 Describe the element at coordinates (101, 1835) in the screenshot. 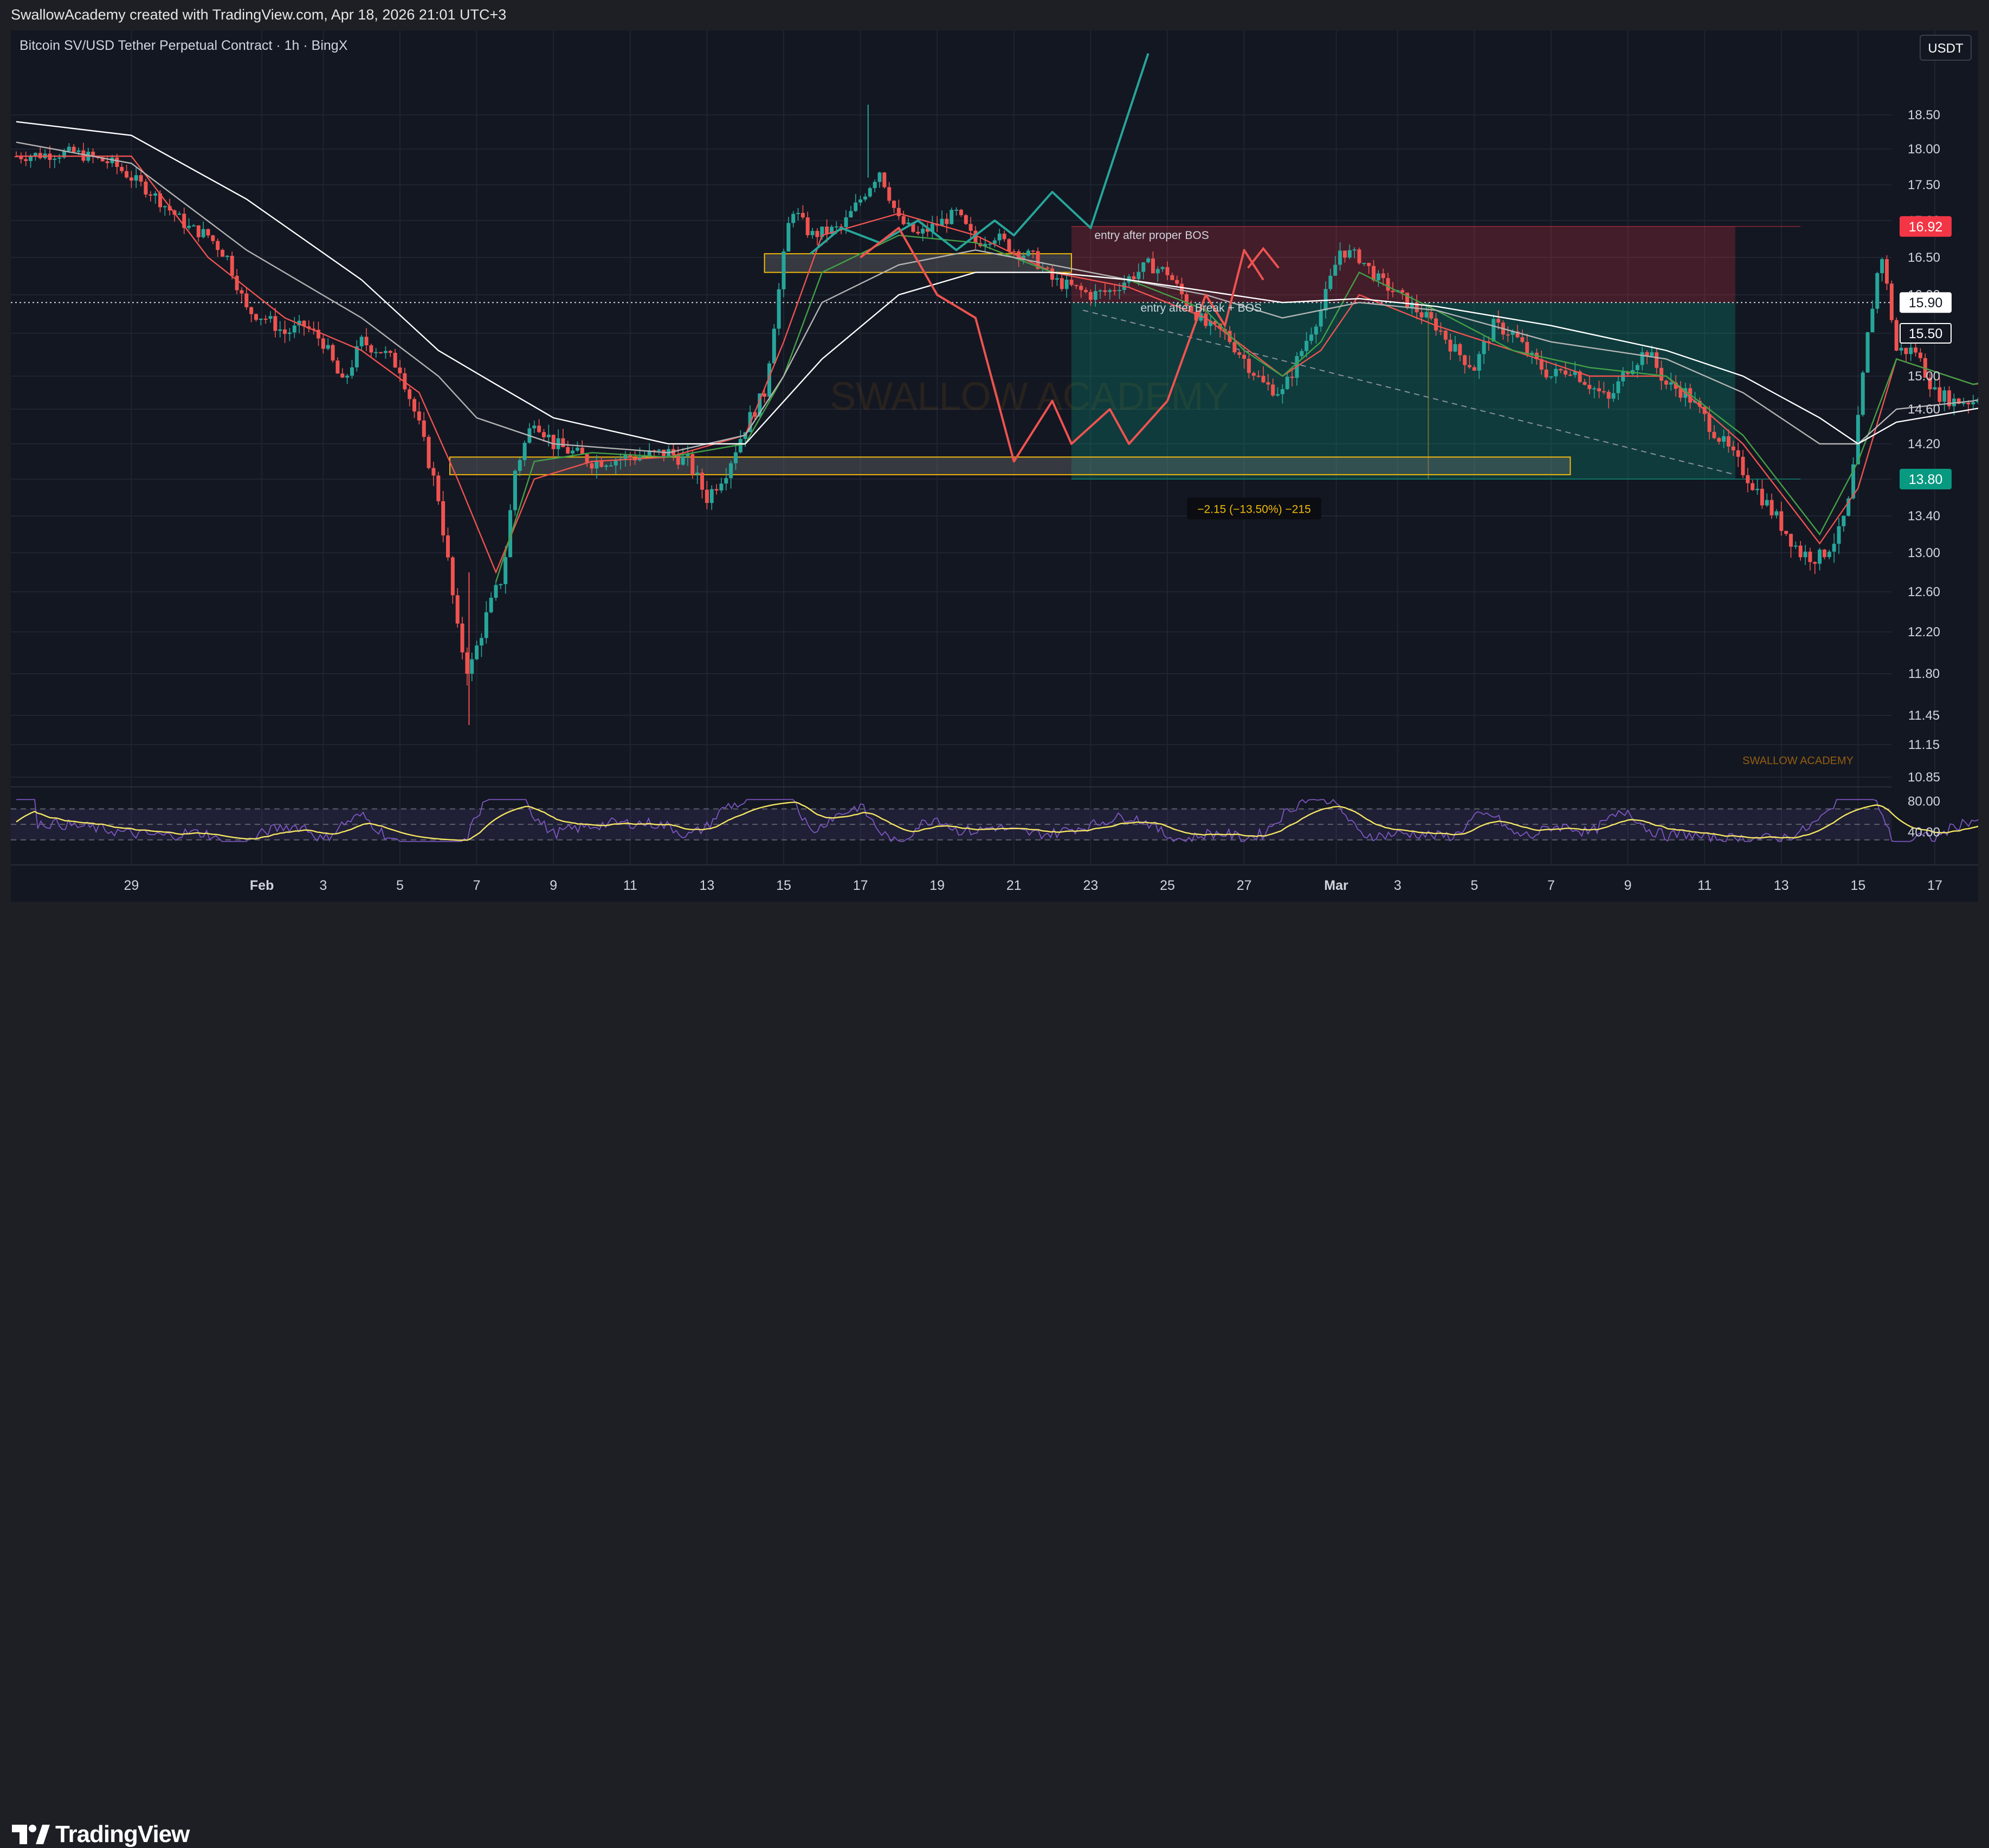

I see `tradingview-logo: TradingView` at that location.